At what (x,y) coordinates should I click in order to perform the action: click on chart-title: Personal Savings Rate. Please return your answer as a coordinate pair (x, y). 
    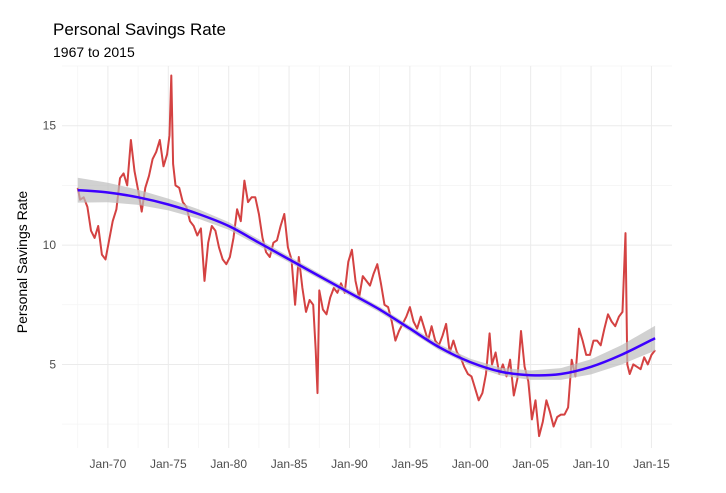
    Looking at the image, I should click on (139, 29).